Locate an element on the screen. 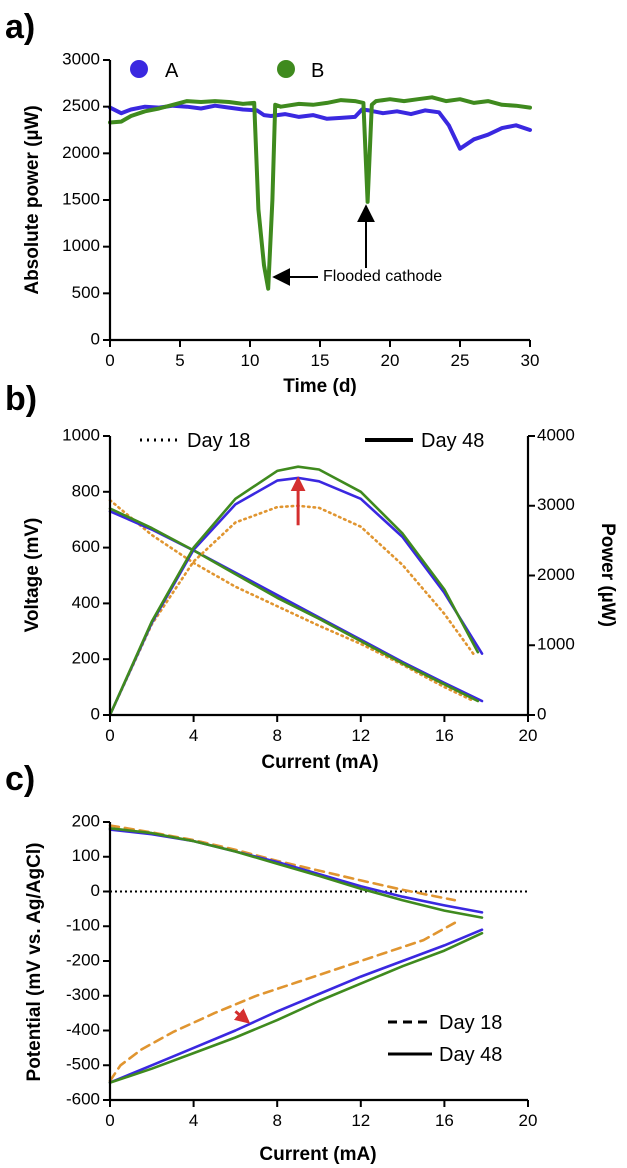 The width and height of the screenshot is (627, 1168). panel-b-plot-series is located at coordinates (296, 591).